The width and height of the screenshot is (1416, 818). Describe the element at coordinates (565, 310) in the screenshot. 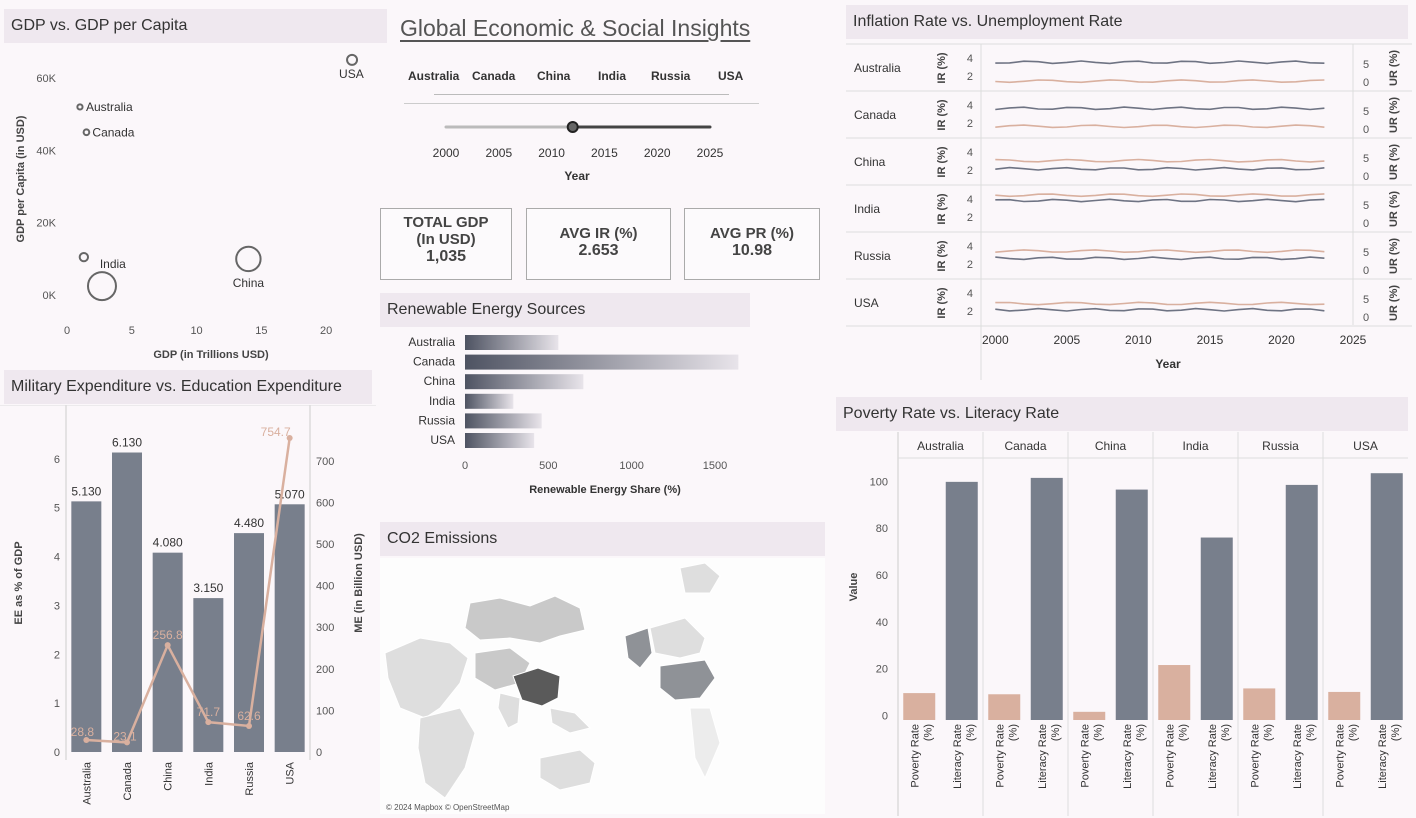

I see `renewable-panel-header: Renewable Energy Sources` at that location.